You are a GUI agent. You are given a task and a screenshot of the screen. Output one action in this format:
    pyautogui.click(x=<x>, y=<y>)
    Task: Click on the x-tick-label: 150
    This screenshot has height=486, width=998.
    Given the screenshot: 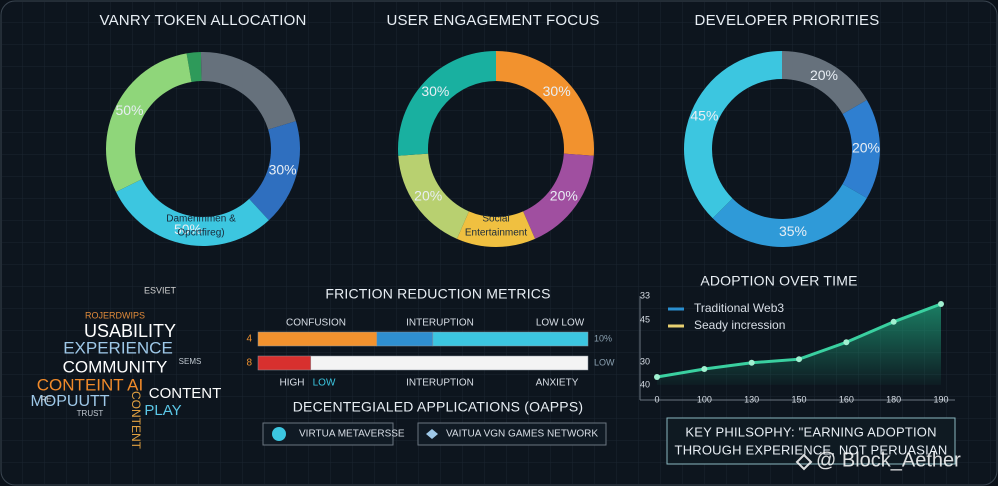 What is the action you would take?
    pyautogui.click(x=798, y=399)
    